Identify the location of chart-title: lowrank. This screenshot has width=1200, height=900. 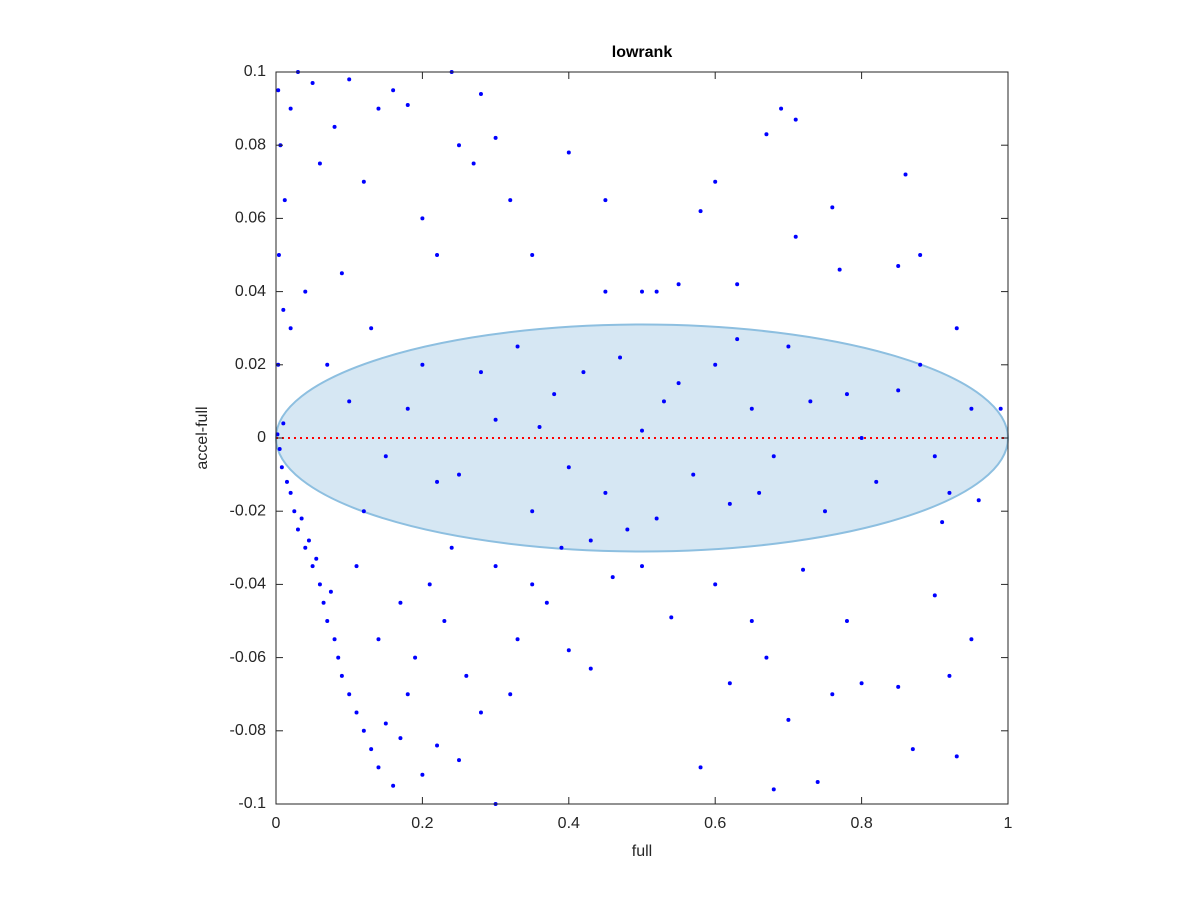
(642, 52).